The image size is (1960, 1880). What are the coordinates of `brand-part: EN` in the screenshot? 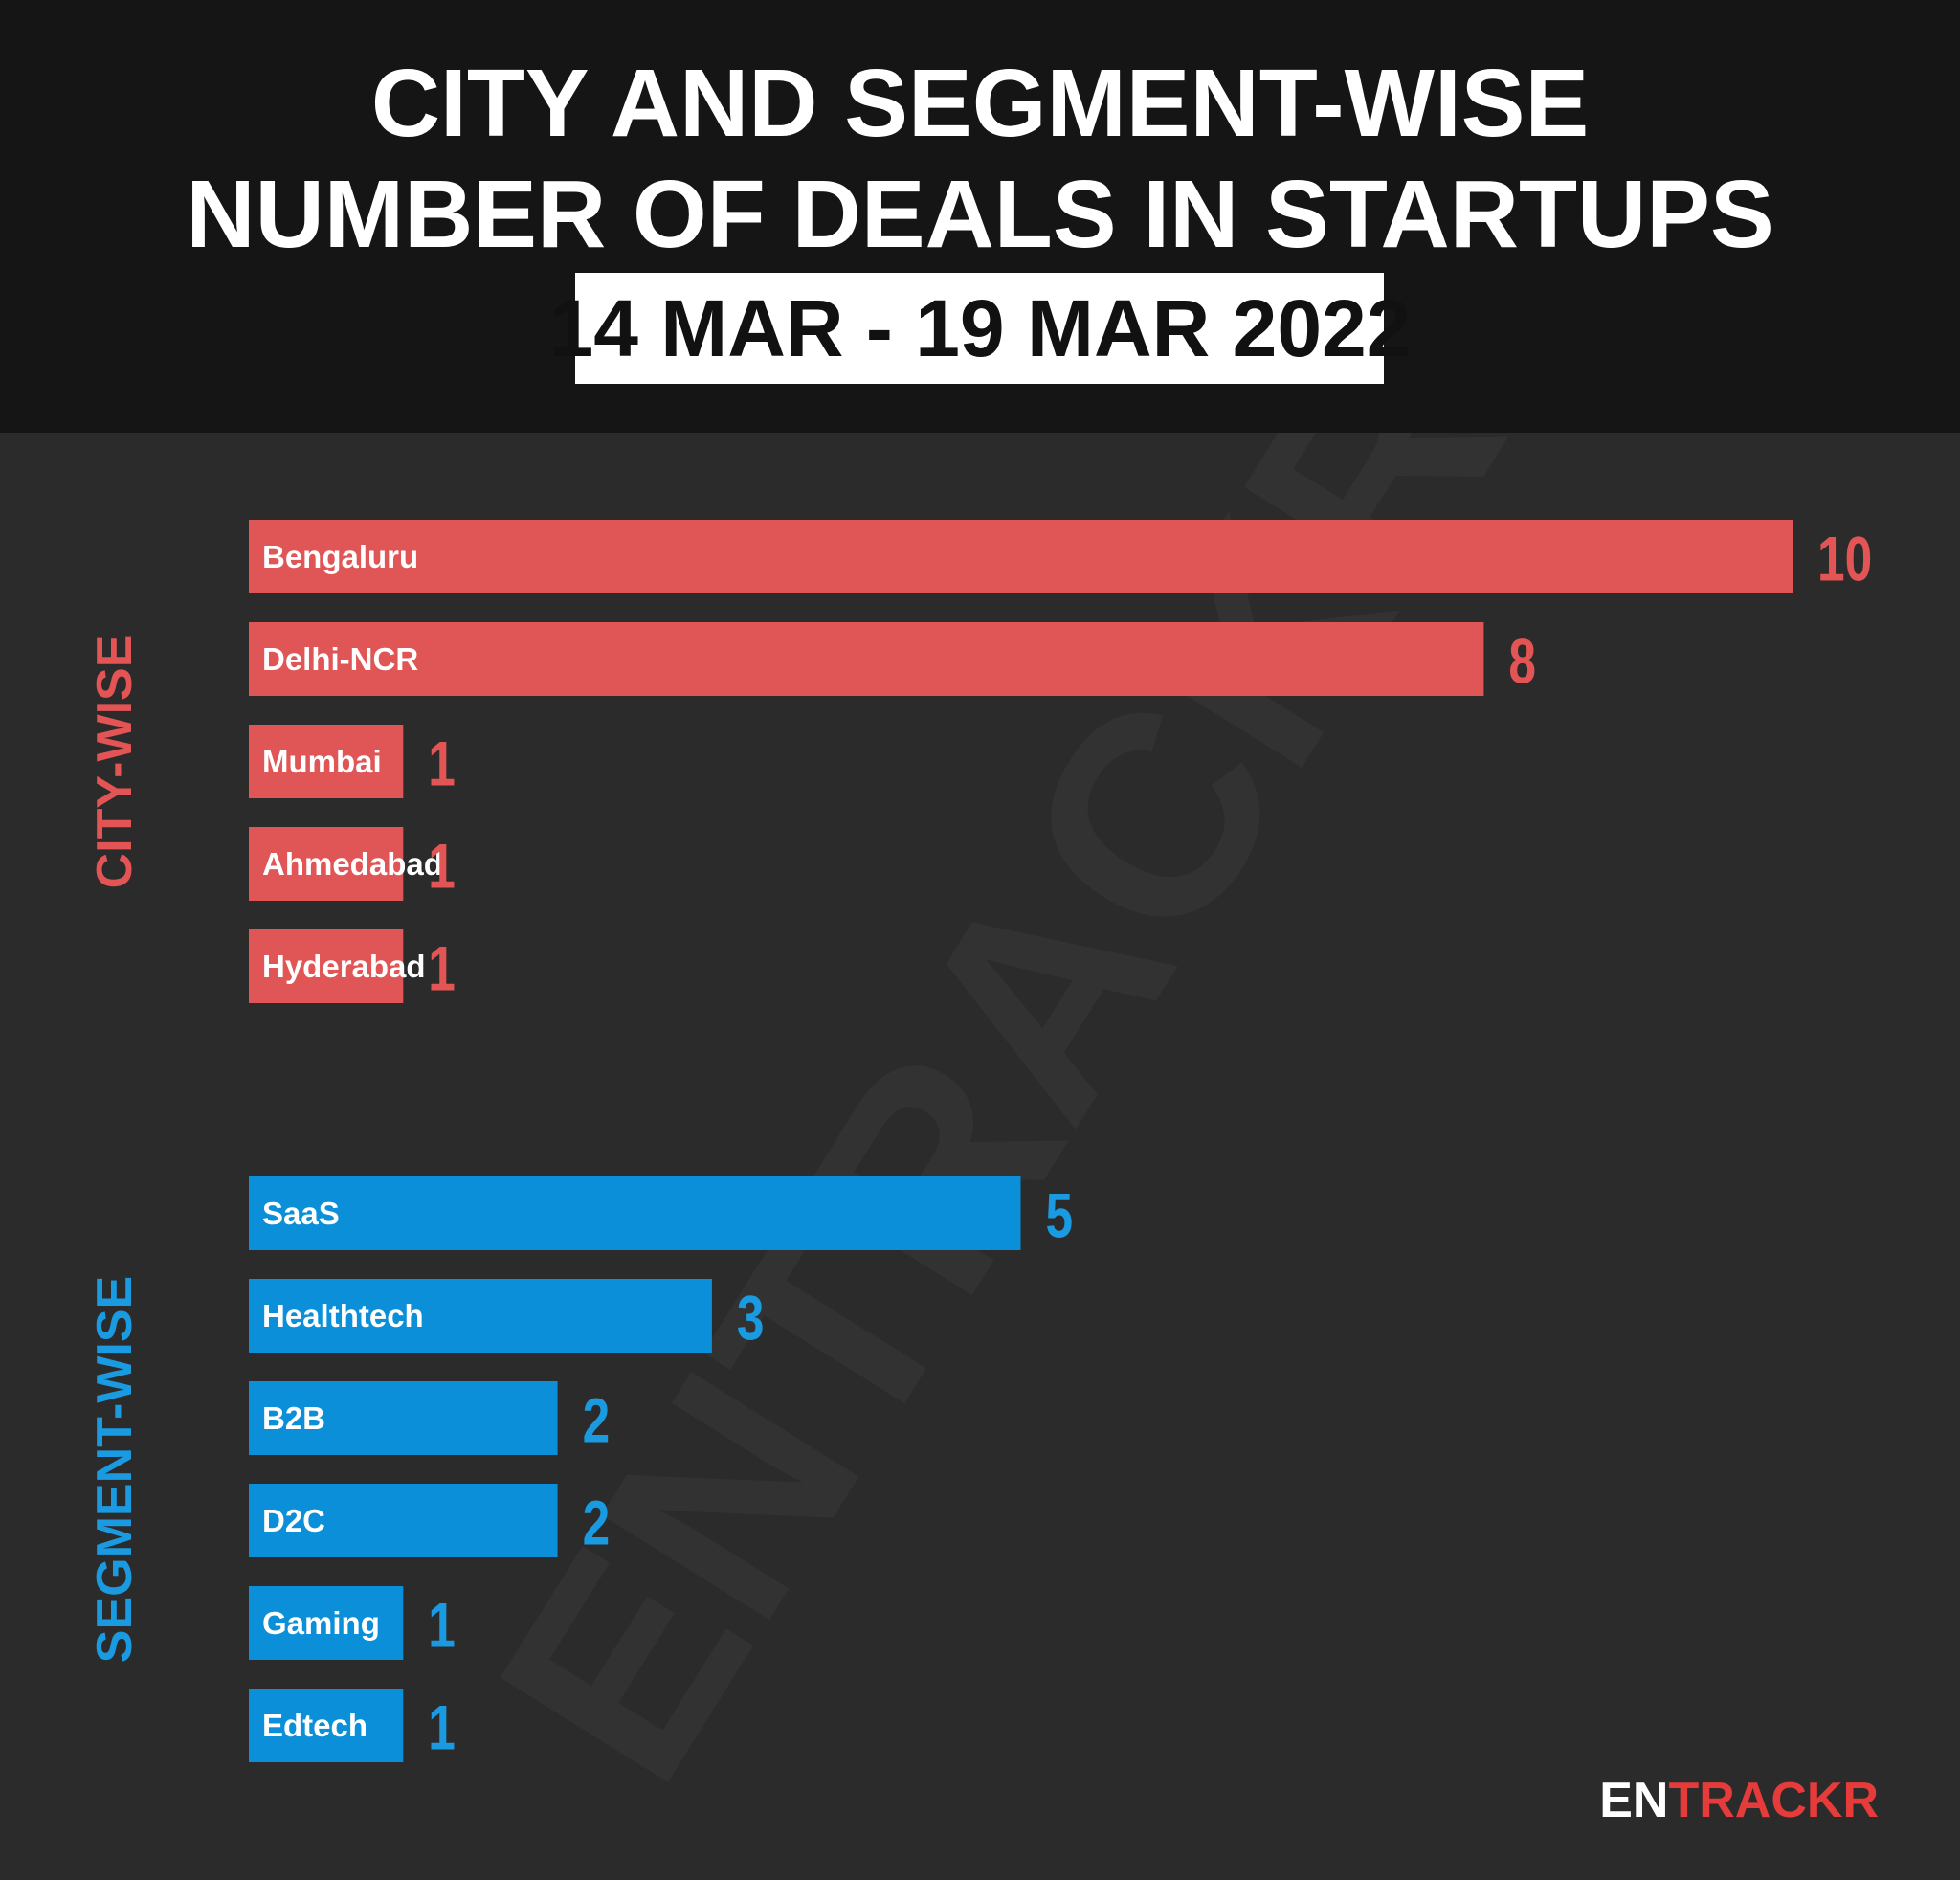 It's located at (1634, 1800).